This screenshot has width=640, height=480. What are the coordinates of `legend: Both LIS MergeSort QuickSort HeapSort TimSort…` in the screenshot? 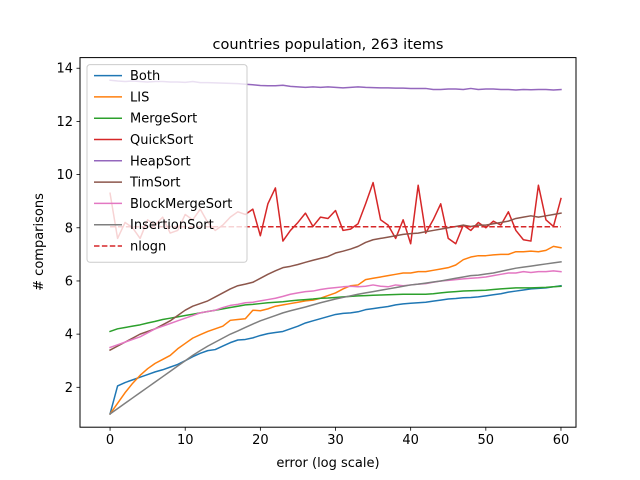 It's located at (167, 163).